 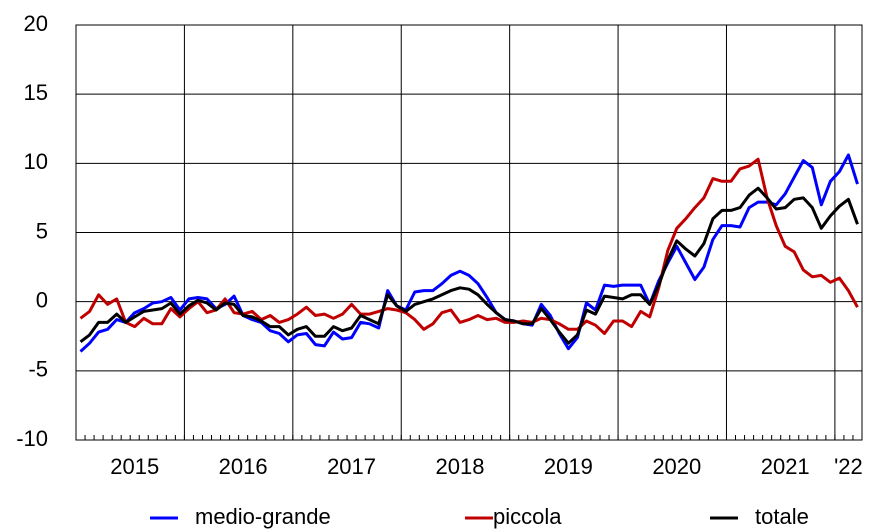 I want to click on y-tick-label: 15, so click(x=36, y=92).